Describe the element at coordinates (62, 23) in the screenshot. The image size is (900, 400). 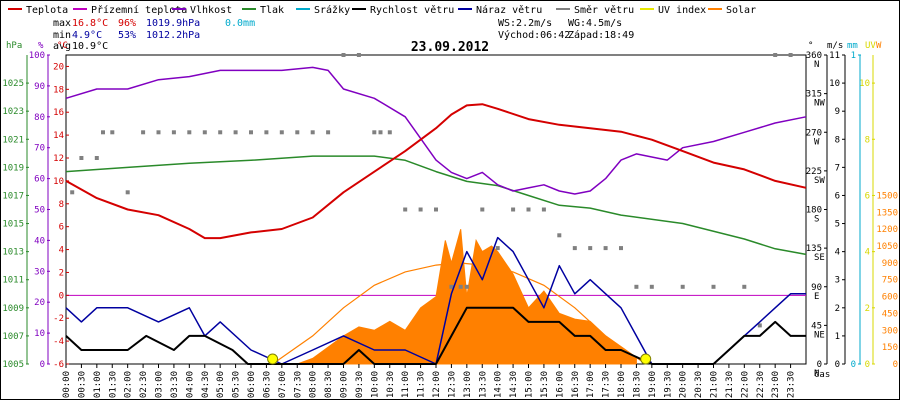
I see `stat-max-label: max` at that location.